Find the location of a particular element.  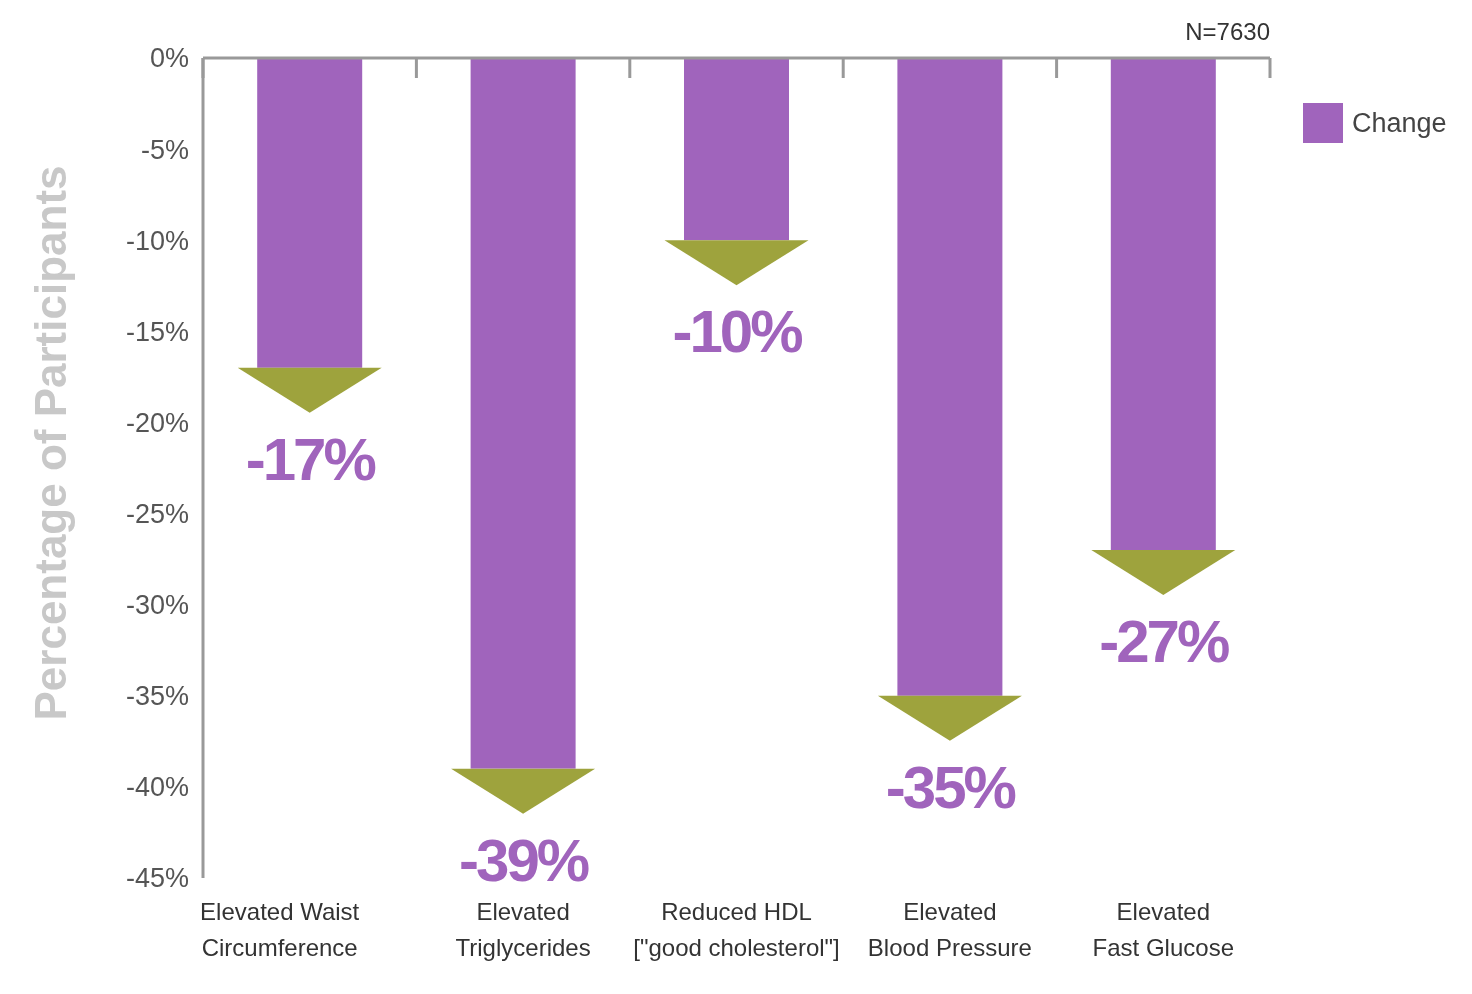

y-tick-label: -10% is located at coordinates (157, 240).